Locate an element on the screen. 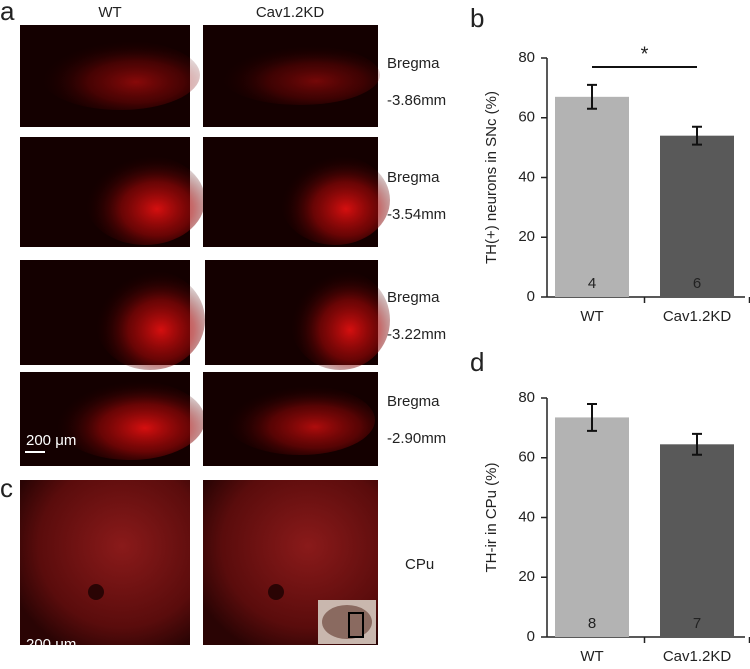  n-label: 4 is located at coordinates (592, 283).